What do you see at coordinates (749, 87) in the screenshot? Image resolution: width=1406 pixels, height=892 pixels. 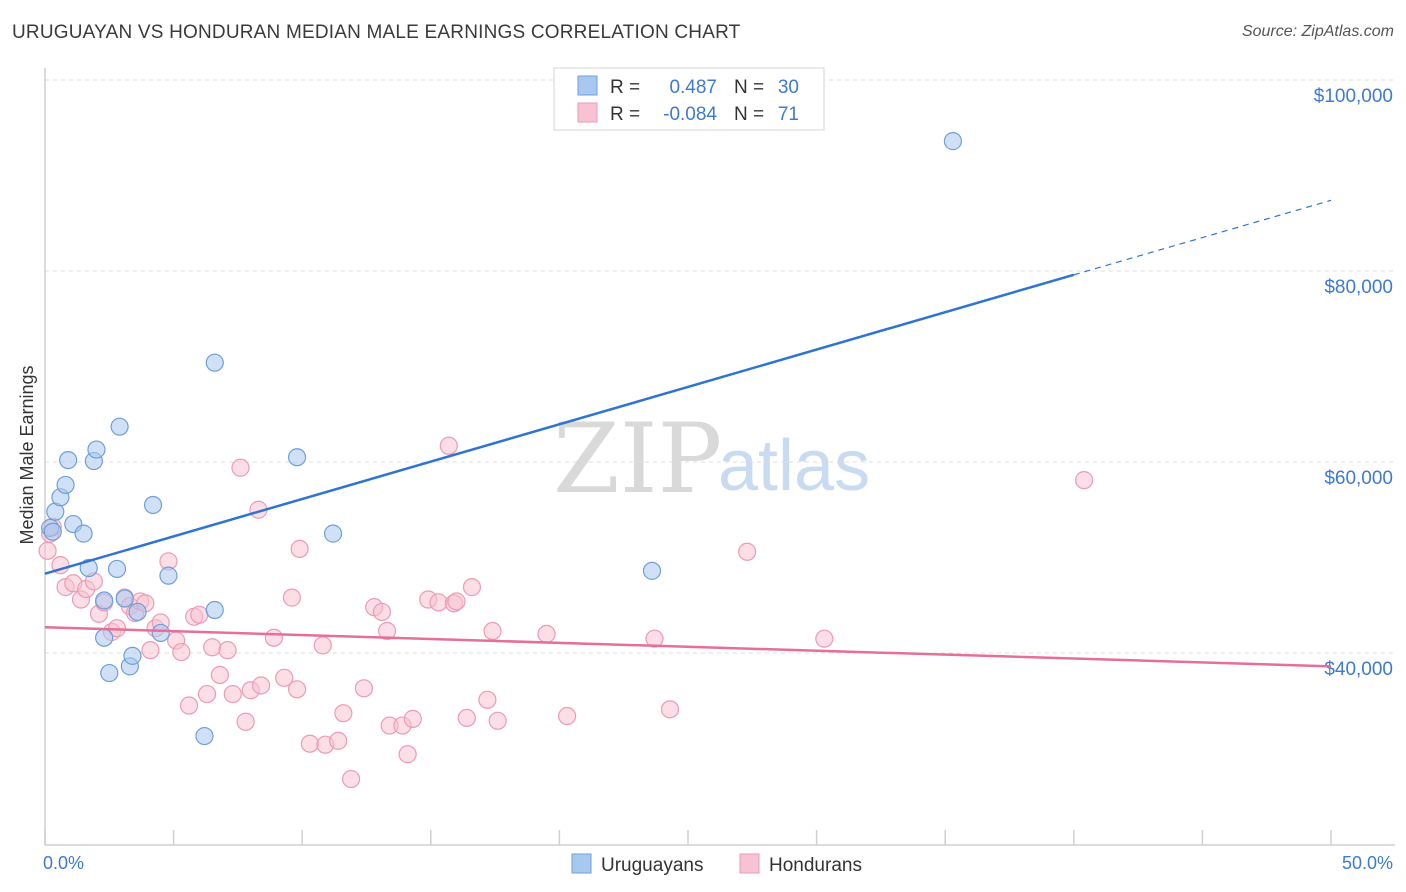 I see `legend-n-label-uruguayans: N =` at bounding box center [749, 87].